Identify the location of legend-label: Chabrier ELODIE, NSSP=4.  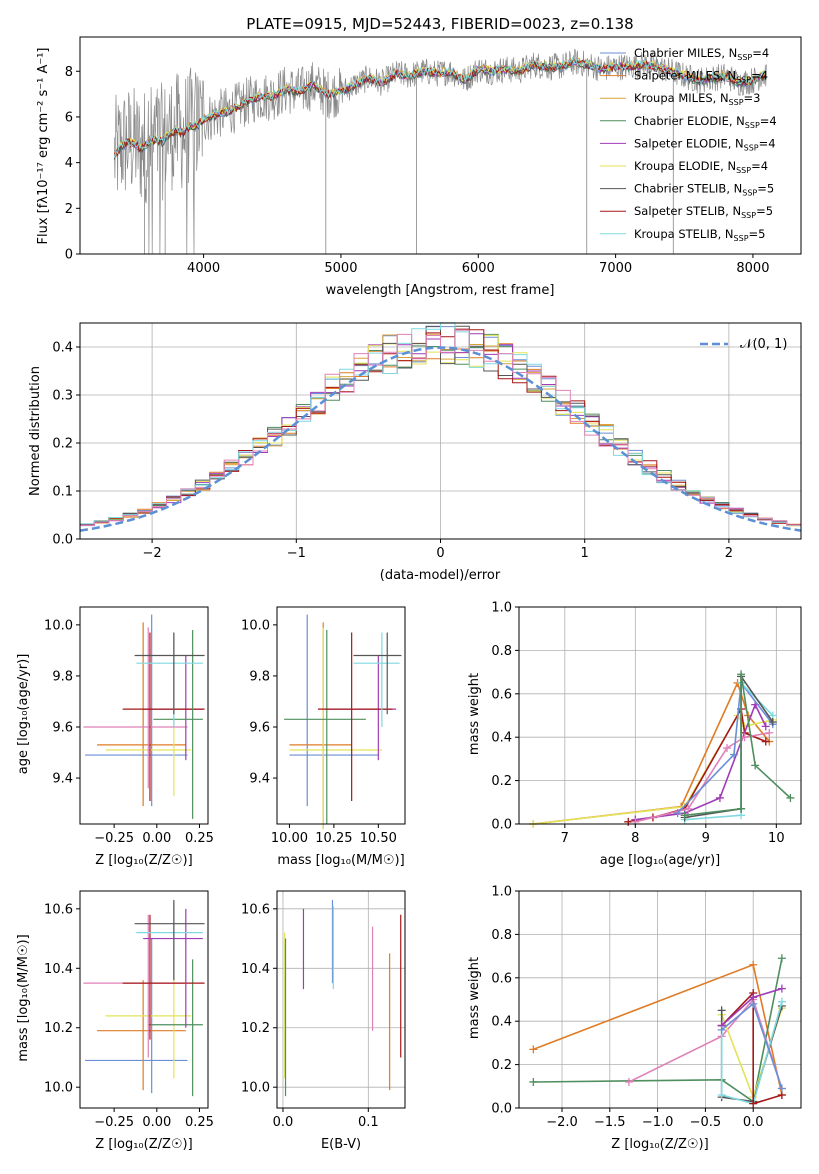
(705, 122).